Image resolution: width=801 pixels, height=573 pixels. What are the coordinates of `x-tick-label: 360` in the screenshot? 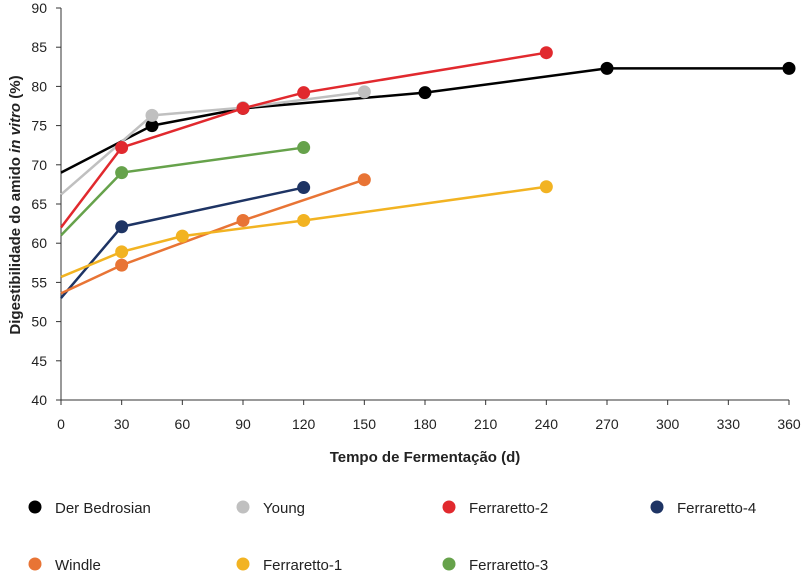 It's located at (789, 424).